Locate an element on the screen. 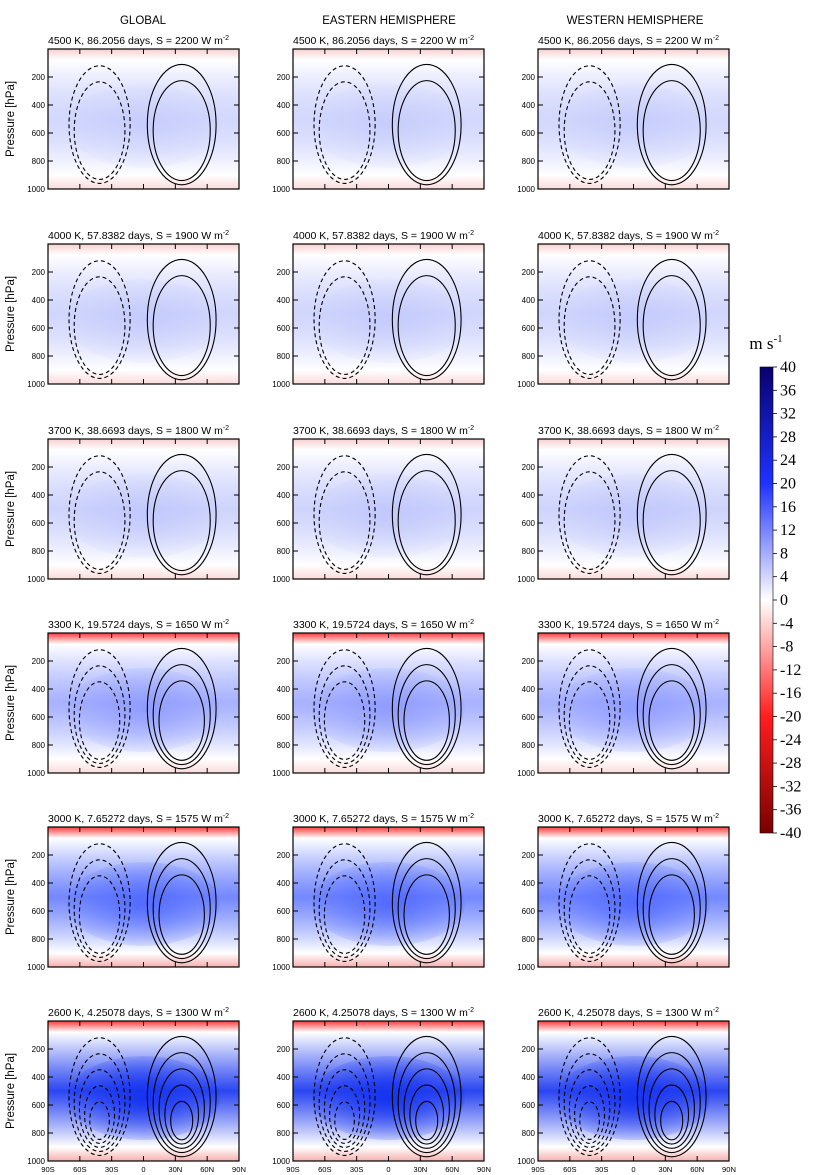 This screenshot has height=1175, width=830. x-tick-label: 60N is located at coordinates (207, 1169).